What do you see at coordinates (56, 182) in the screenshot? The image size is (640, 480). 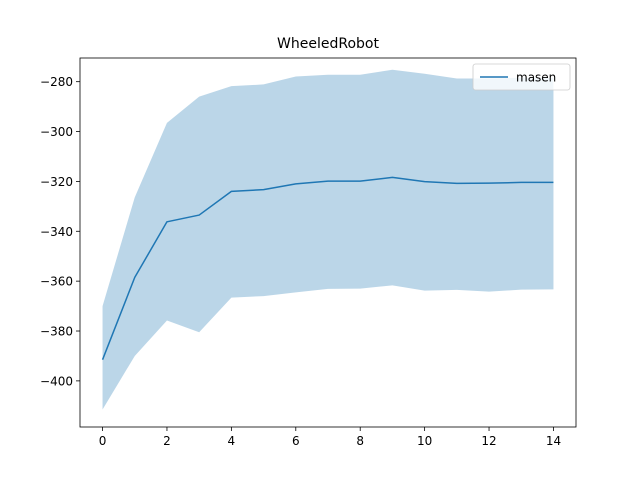 I see `y-tick-label: −320` at bounding box center [56, 182].